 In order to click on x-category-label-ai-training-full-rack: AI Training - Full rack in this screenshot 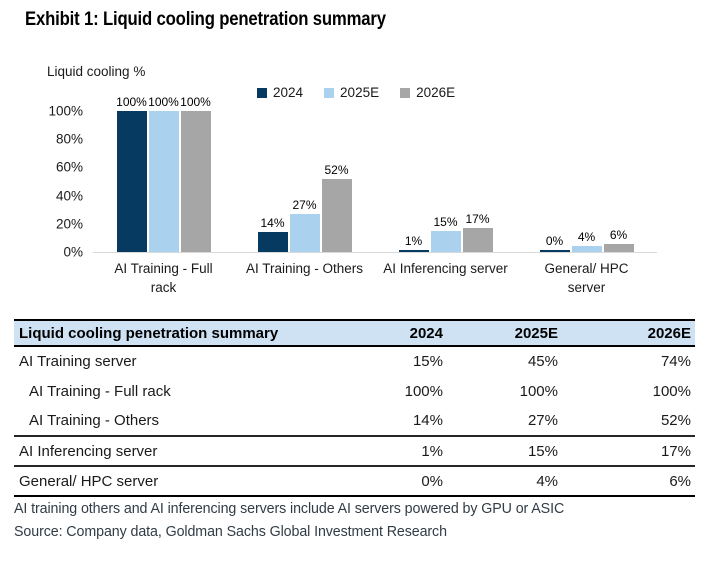, I will do `click(163, 278)`.